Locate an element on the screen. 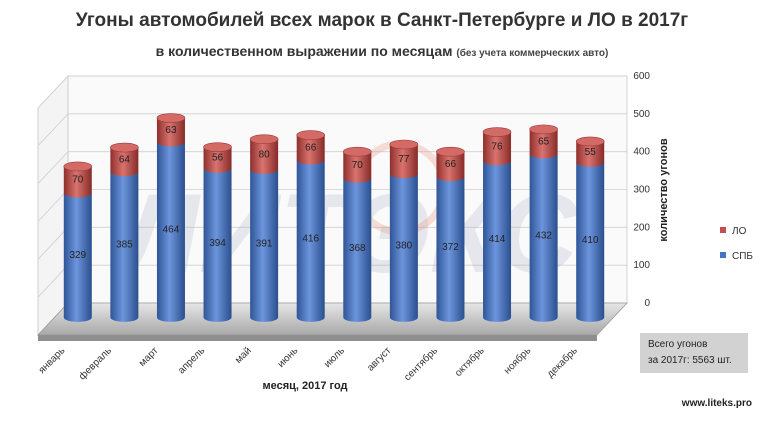 This screenshot has height=425, width=764. value-label-lo-1: 64 is located at coordinates (125, 160).